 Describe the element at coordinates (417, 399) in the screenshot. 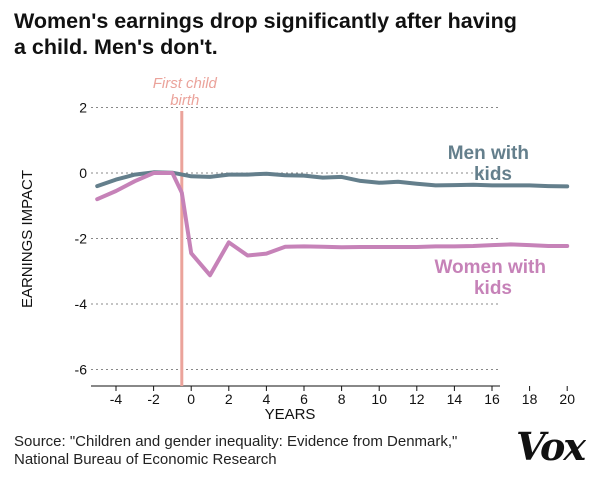

I see `x-tick-label: 12` at that location.